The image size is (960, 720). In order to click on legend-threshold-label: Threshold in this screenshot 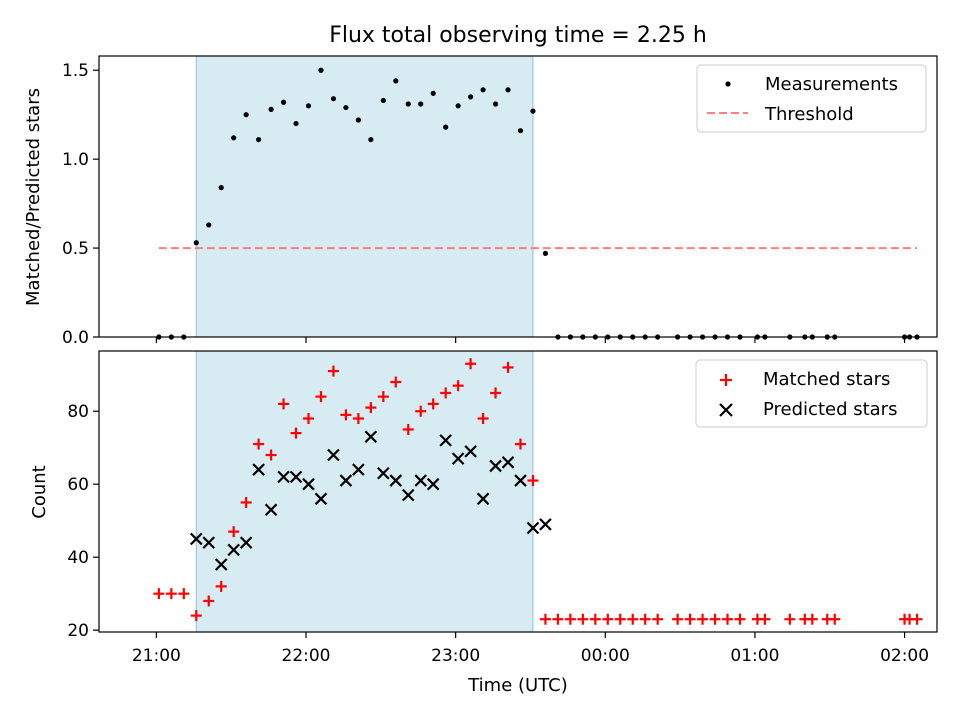, I will do `click(809, 114)`.